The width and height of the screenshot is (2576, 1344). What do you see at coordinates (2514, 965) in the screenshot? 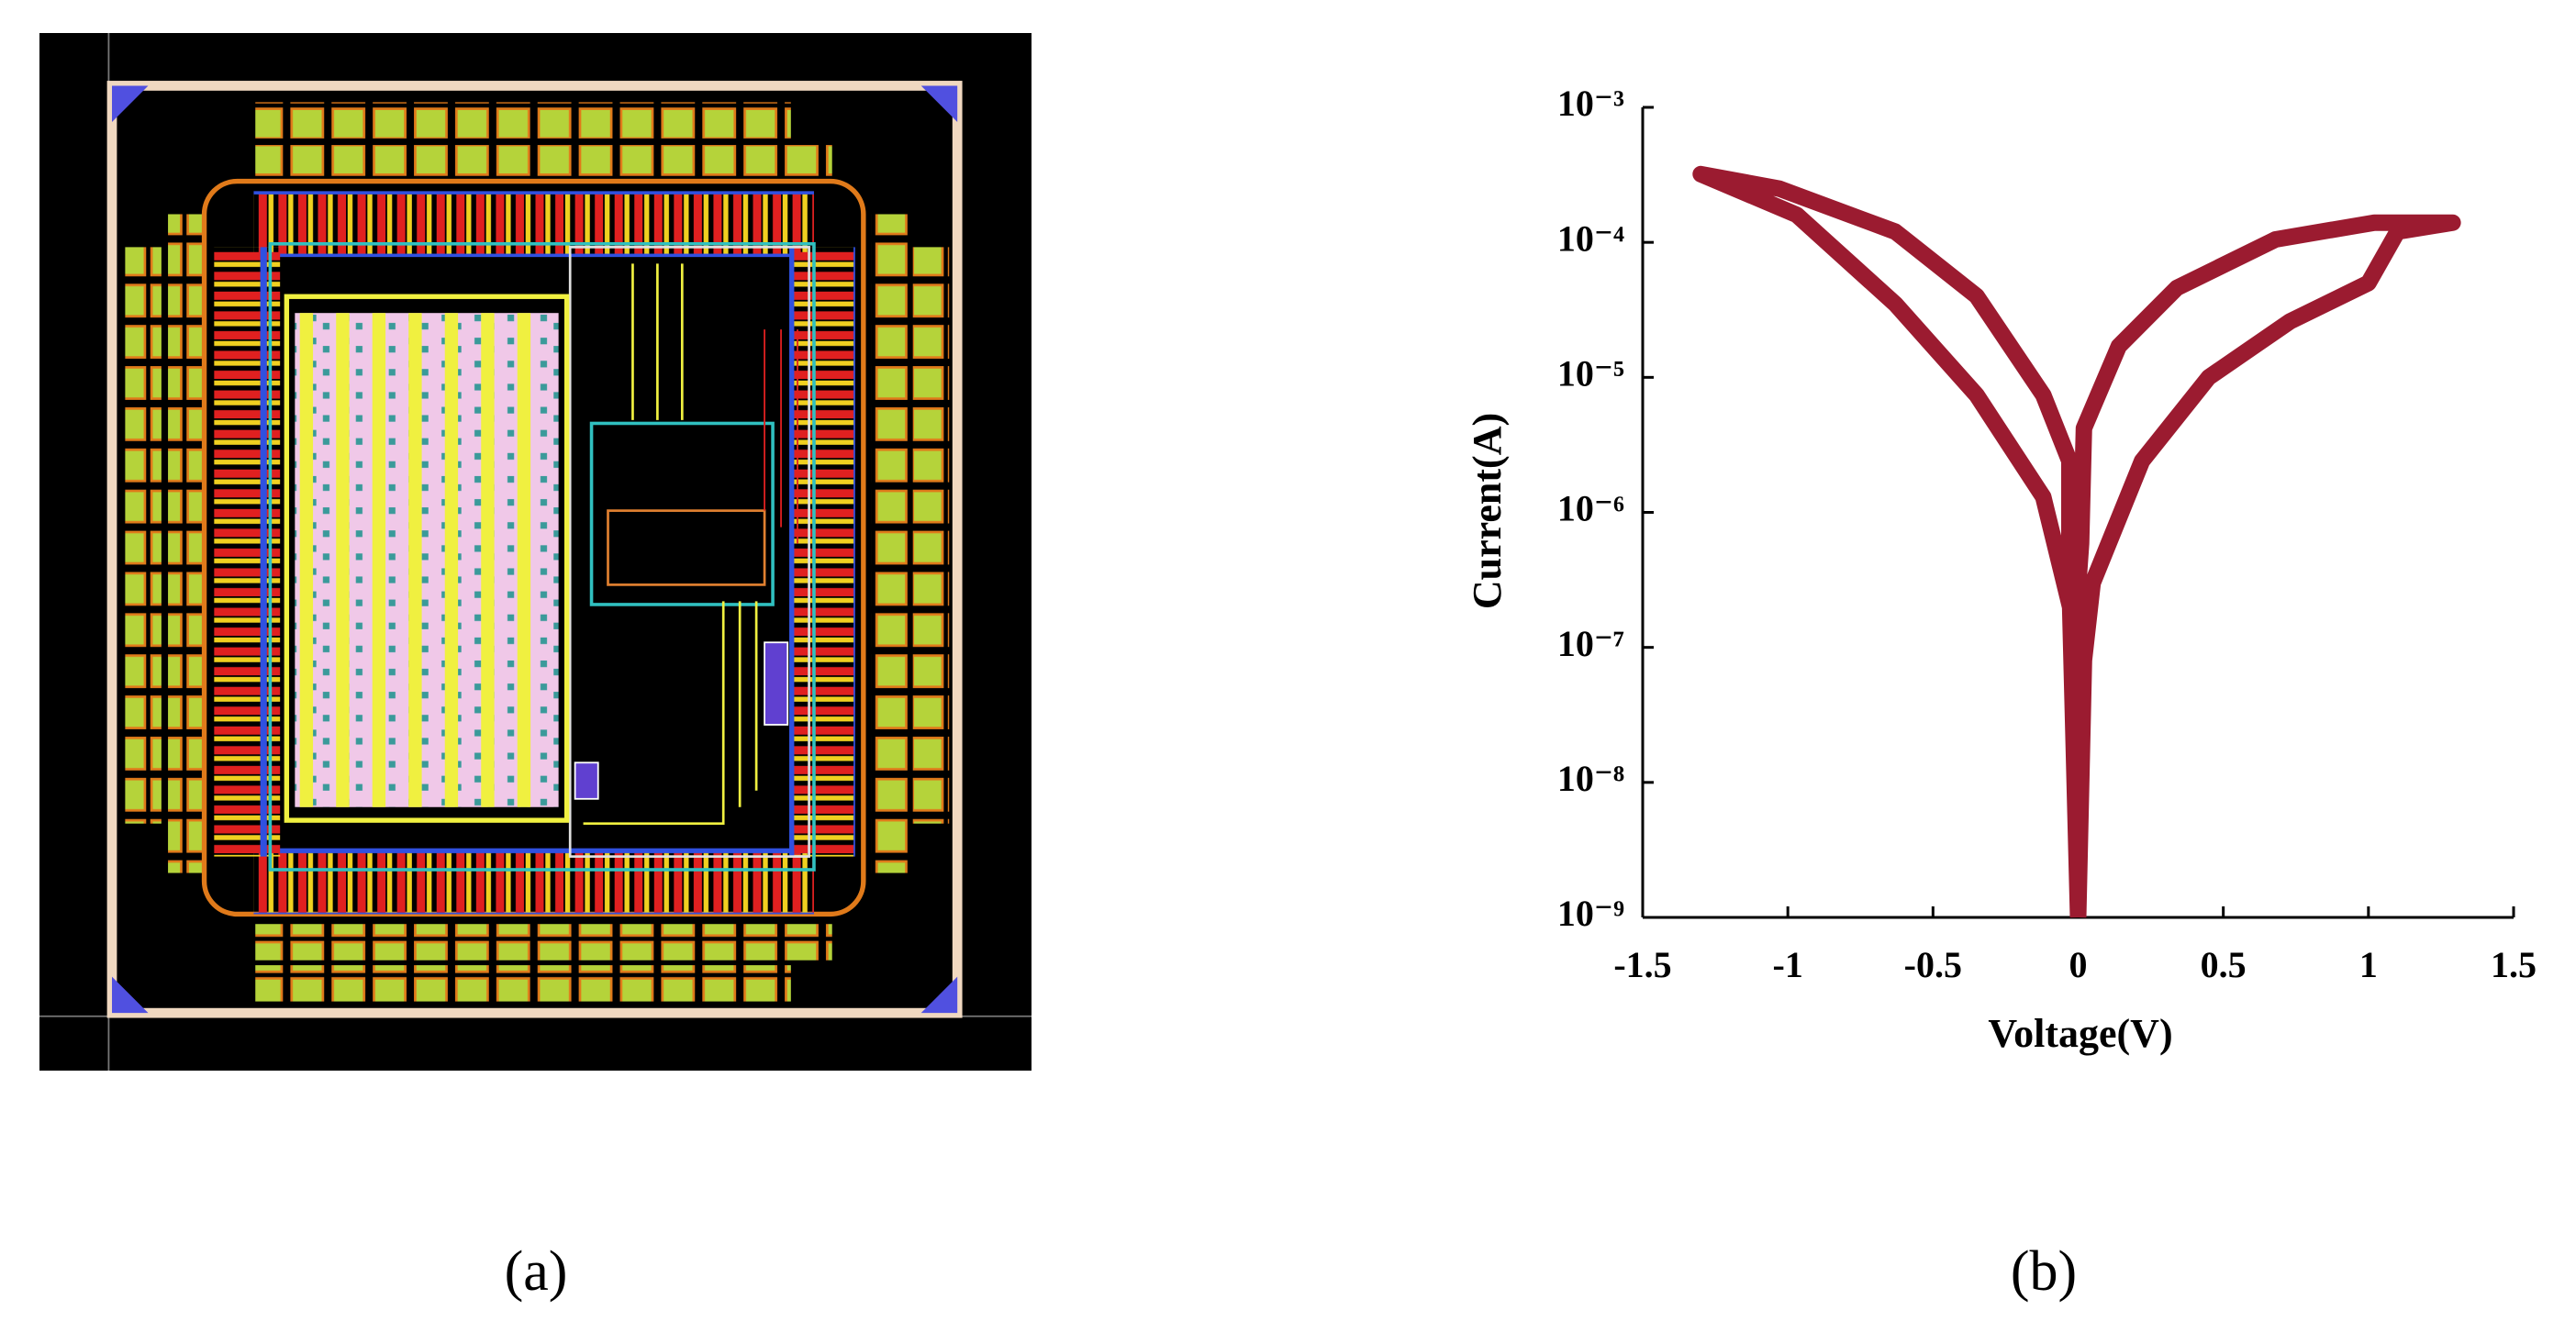
I see `x-tick-label: 1.5` at bounding box center [2514, 965].